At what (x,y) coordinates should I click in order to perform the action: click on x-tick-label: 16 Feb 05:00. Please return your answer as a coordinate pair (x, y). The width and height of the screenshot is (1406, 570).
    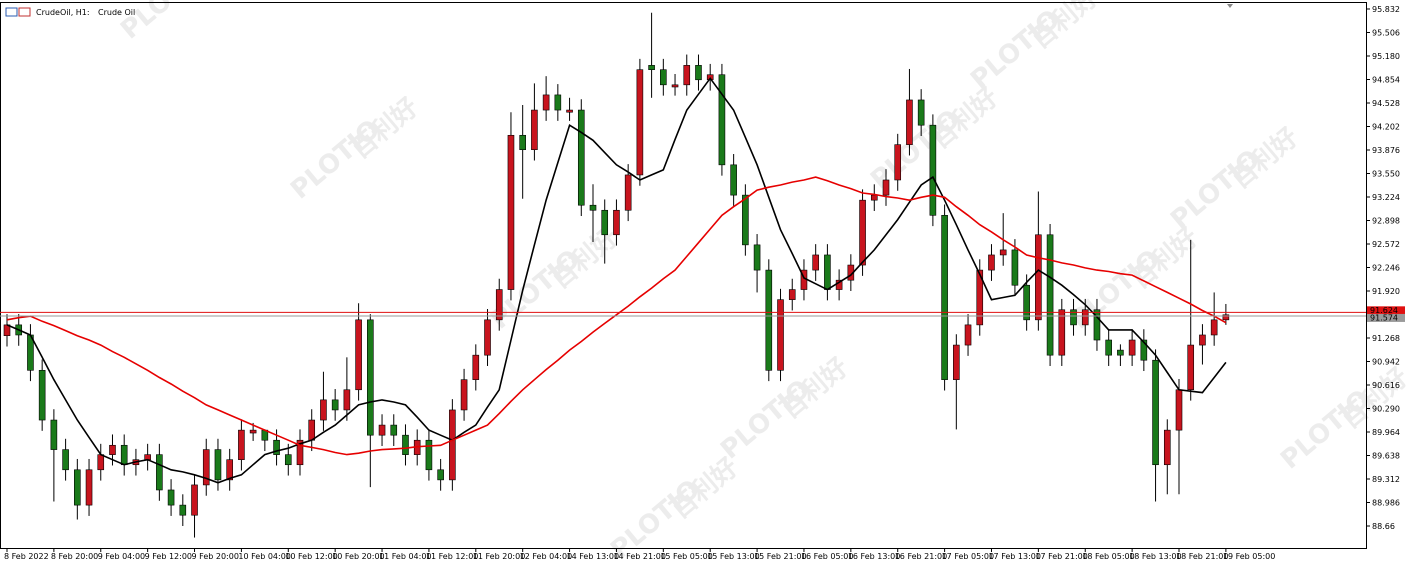
    Looking at the image, I should click on (827, 556).